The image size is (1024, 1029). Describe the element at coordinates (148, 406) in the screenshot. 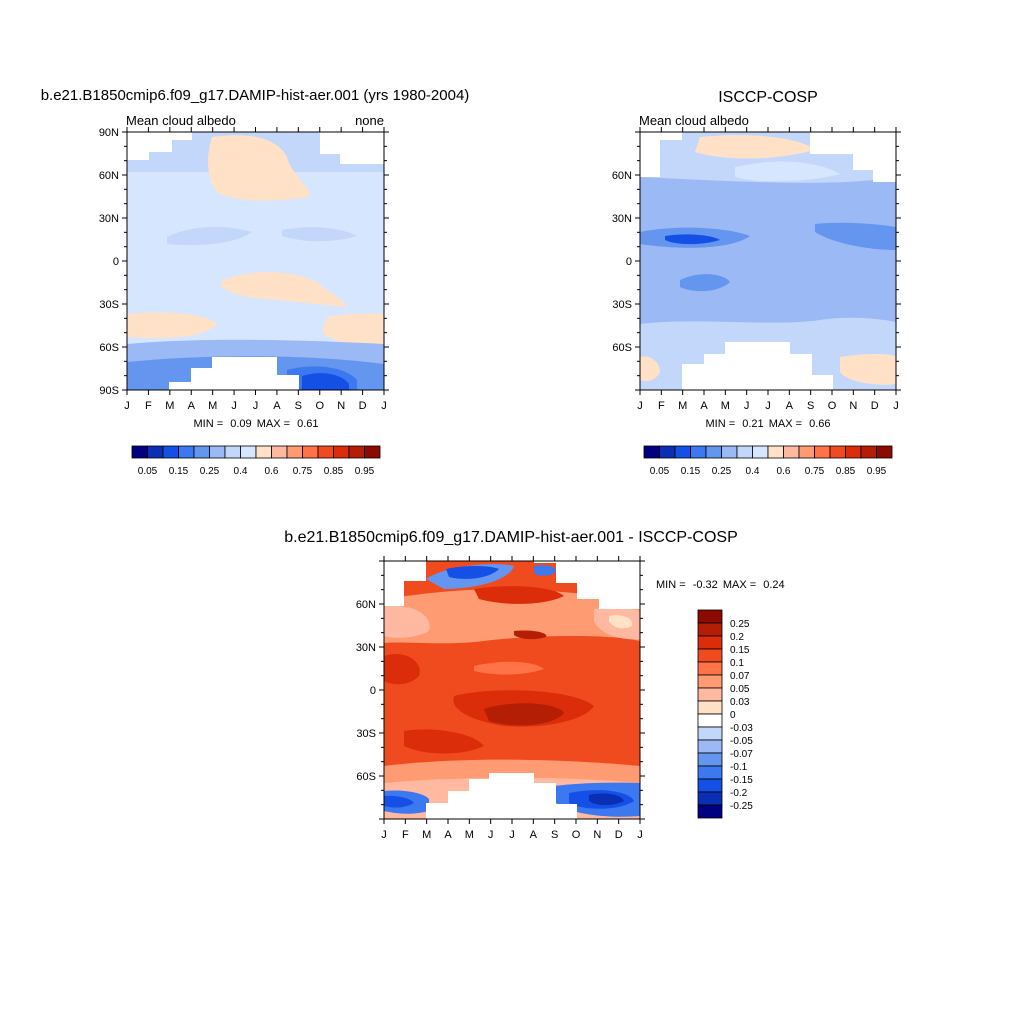

I see `x-tick-label: F` at that location.